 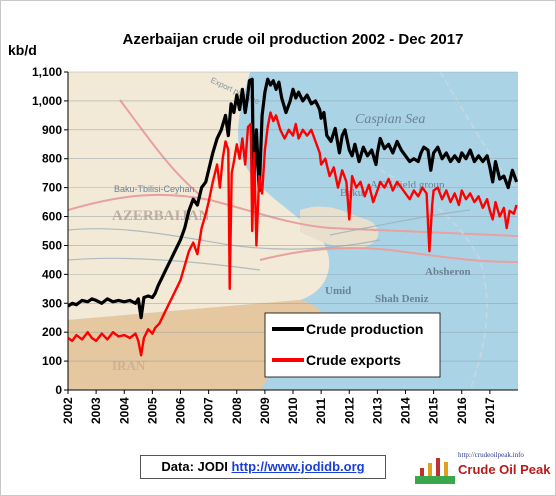 I want to click on map-label-shah-deniz: Shah Deniz, so click(x=402, y=299).